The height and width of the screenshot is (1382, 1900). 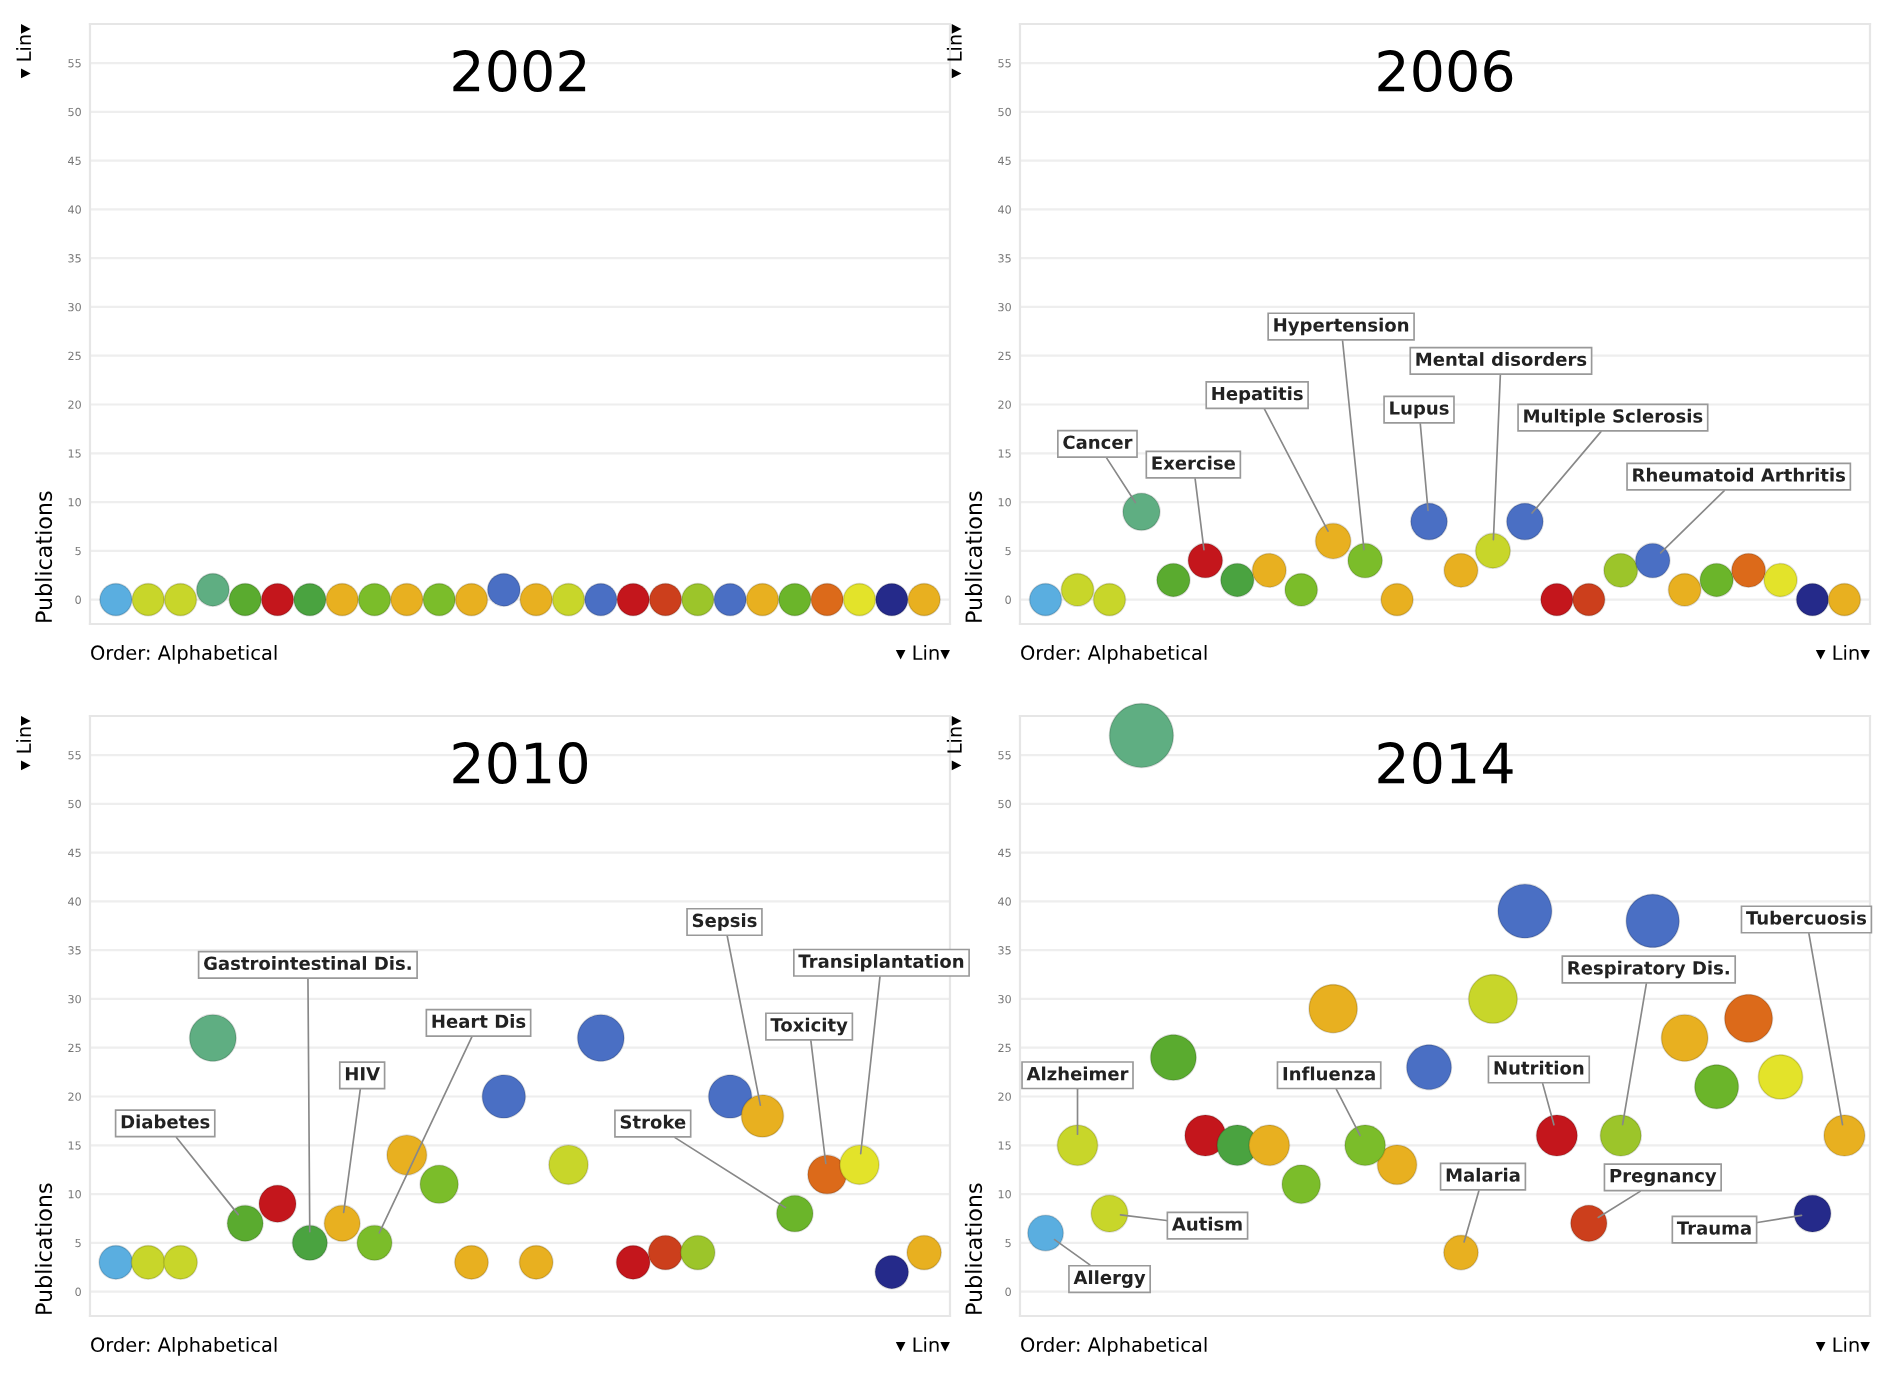 I want to click on text: Autism, so click(x=1206, y=1223).